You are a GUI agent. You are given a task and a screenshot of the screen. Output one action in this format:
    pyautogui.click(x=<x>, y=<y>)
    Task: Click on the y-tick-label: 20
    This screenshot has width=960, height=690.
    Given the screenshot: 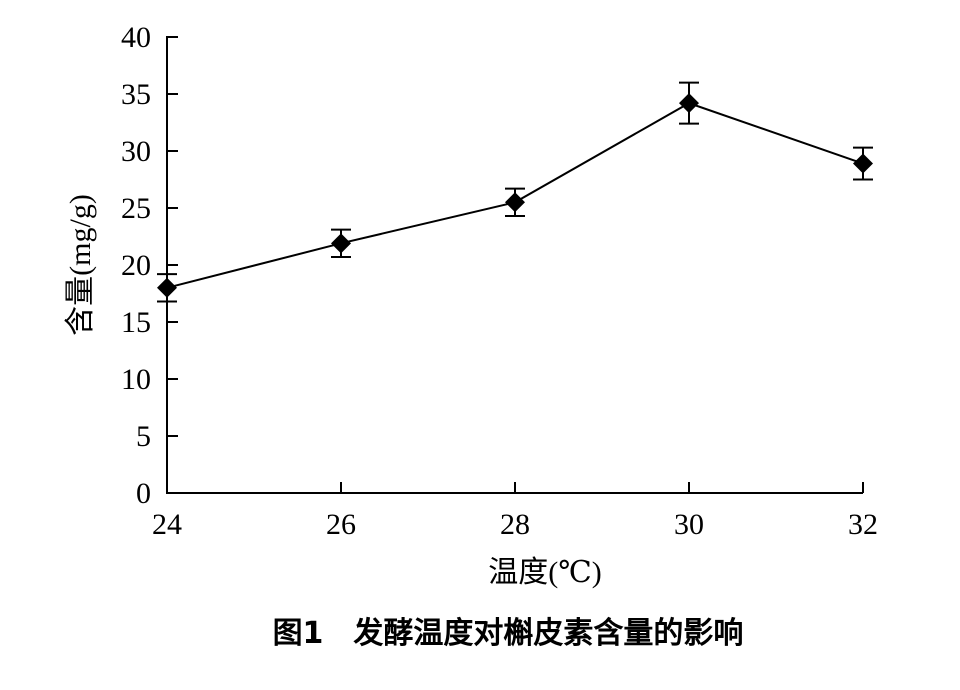 What is the action you would take?
    pyautogui.click(x=136, y=265)
    